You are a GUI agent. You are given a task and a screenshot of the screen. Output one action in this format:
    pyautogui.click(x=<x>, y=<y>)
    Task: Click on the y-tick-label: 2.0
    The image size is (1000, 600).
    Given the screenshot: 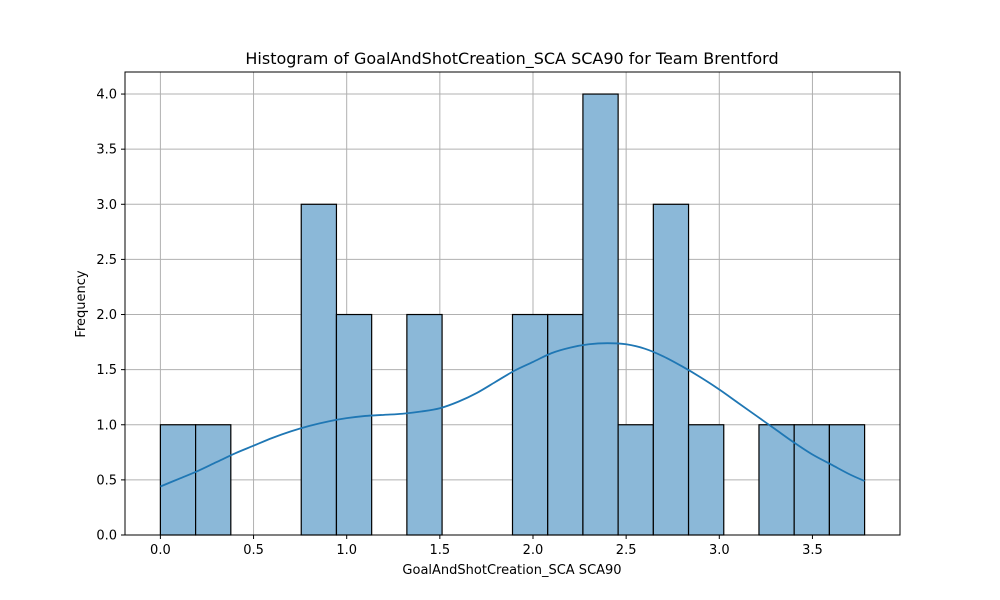 What is the action you would take?
    pyautogui.click(x=106, y=315)
    